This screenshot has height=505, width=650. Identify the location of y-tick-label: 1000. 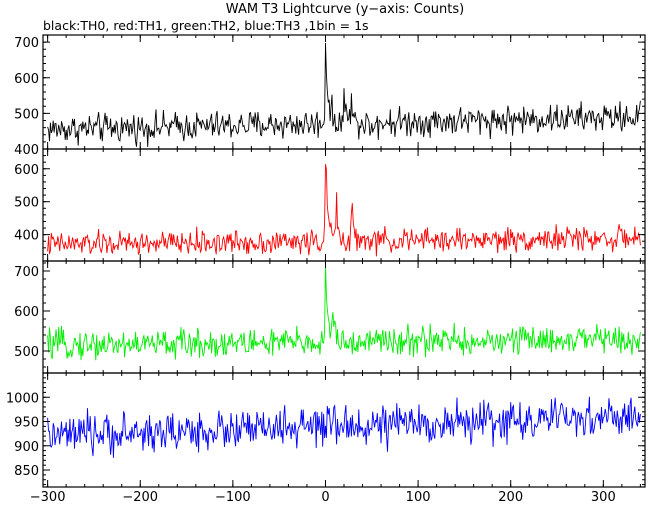
(22, 398).